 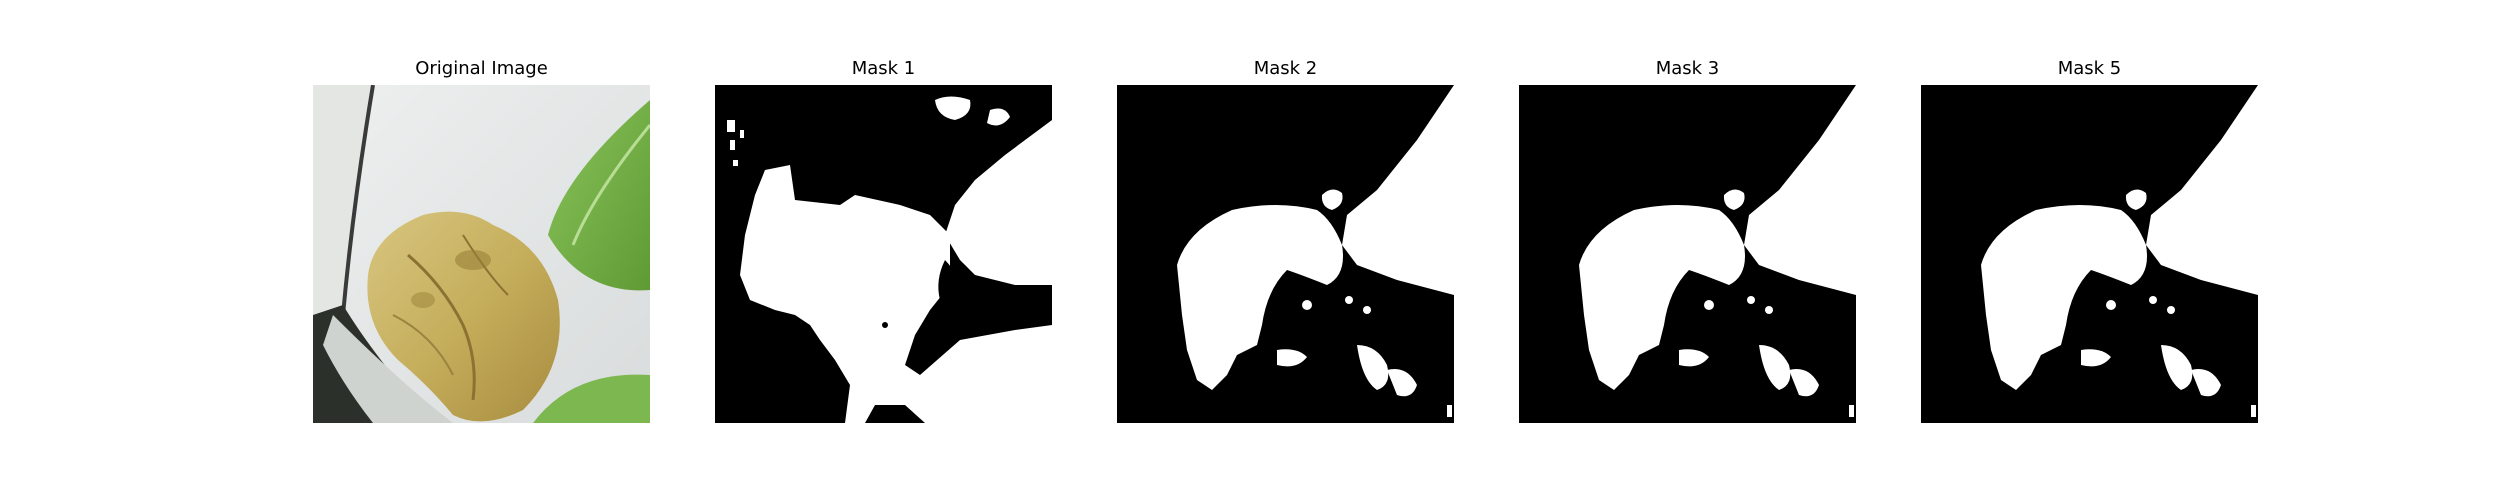 I want to click on panel-mask-5: Mask 5, so click(x=2089, y=240).